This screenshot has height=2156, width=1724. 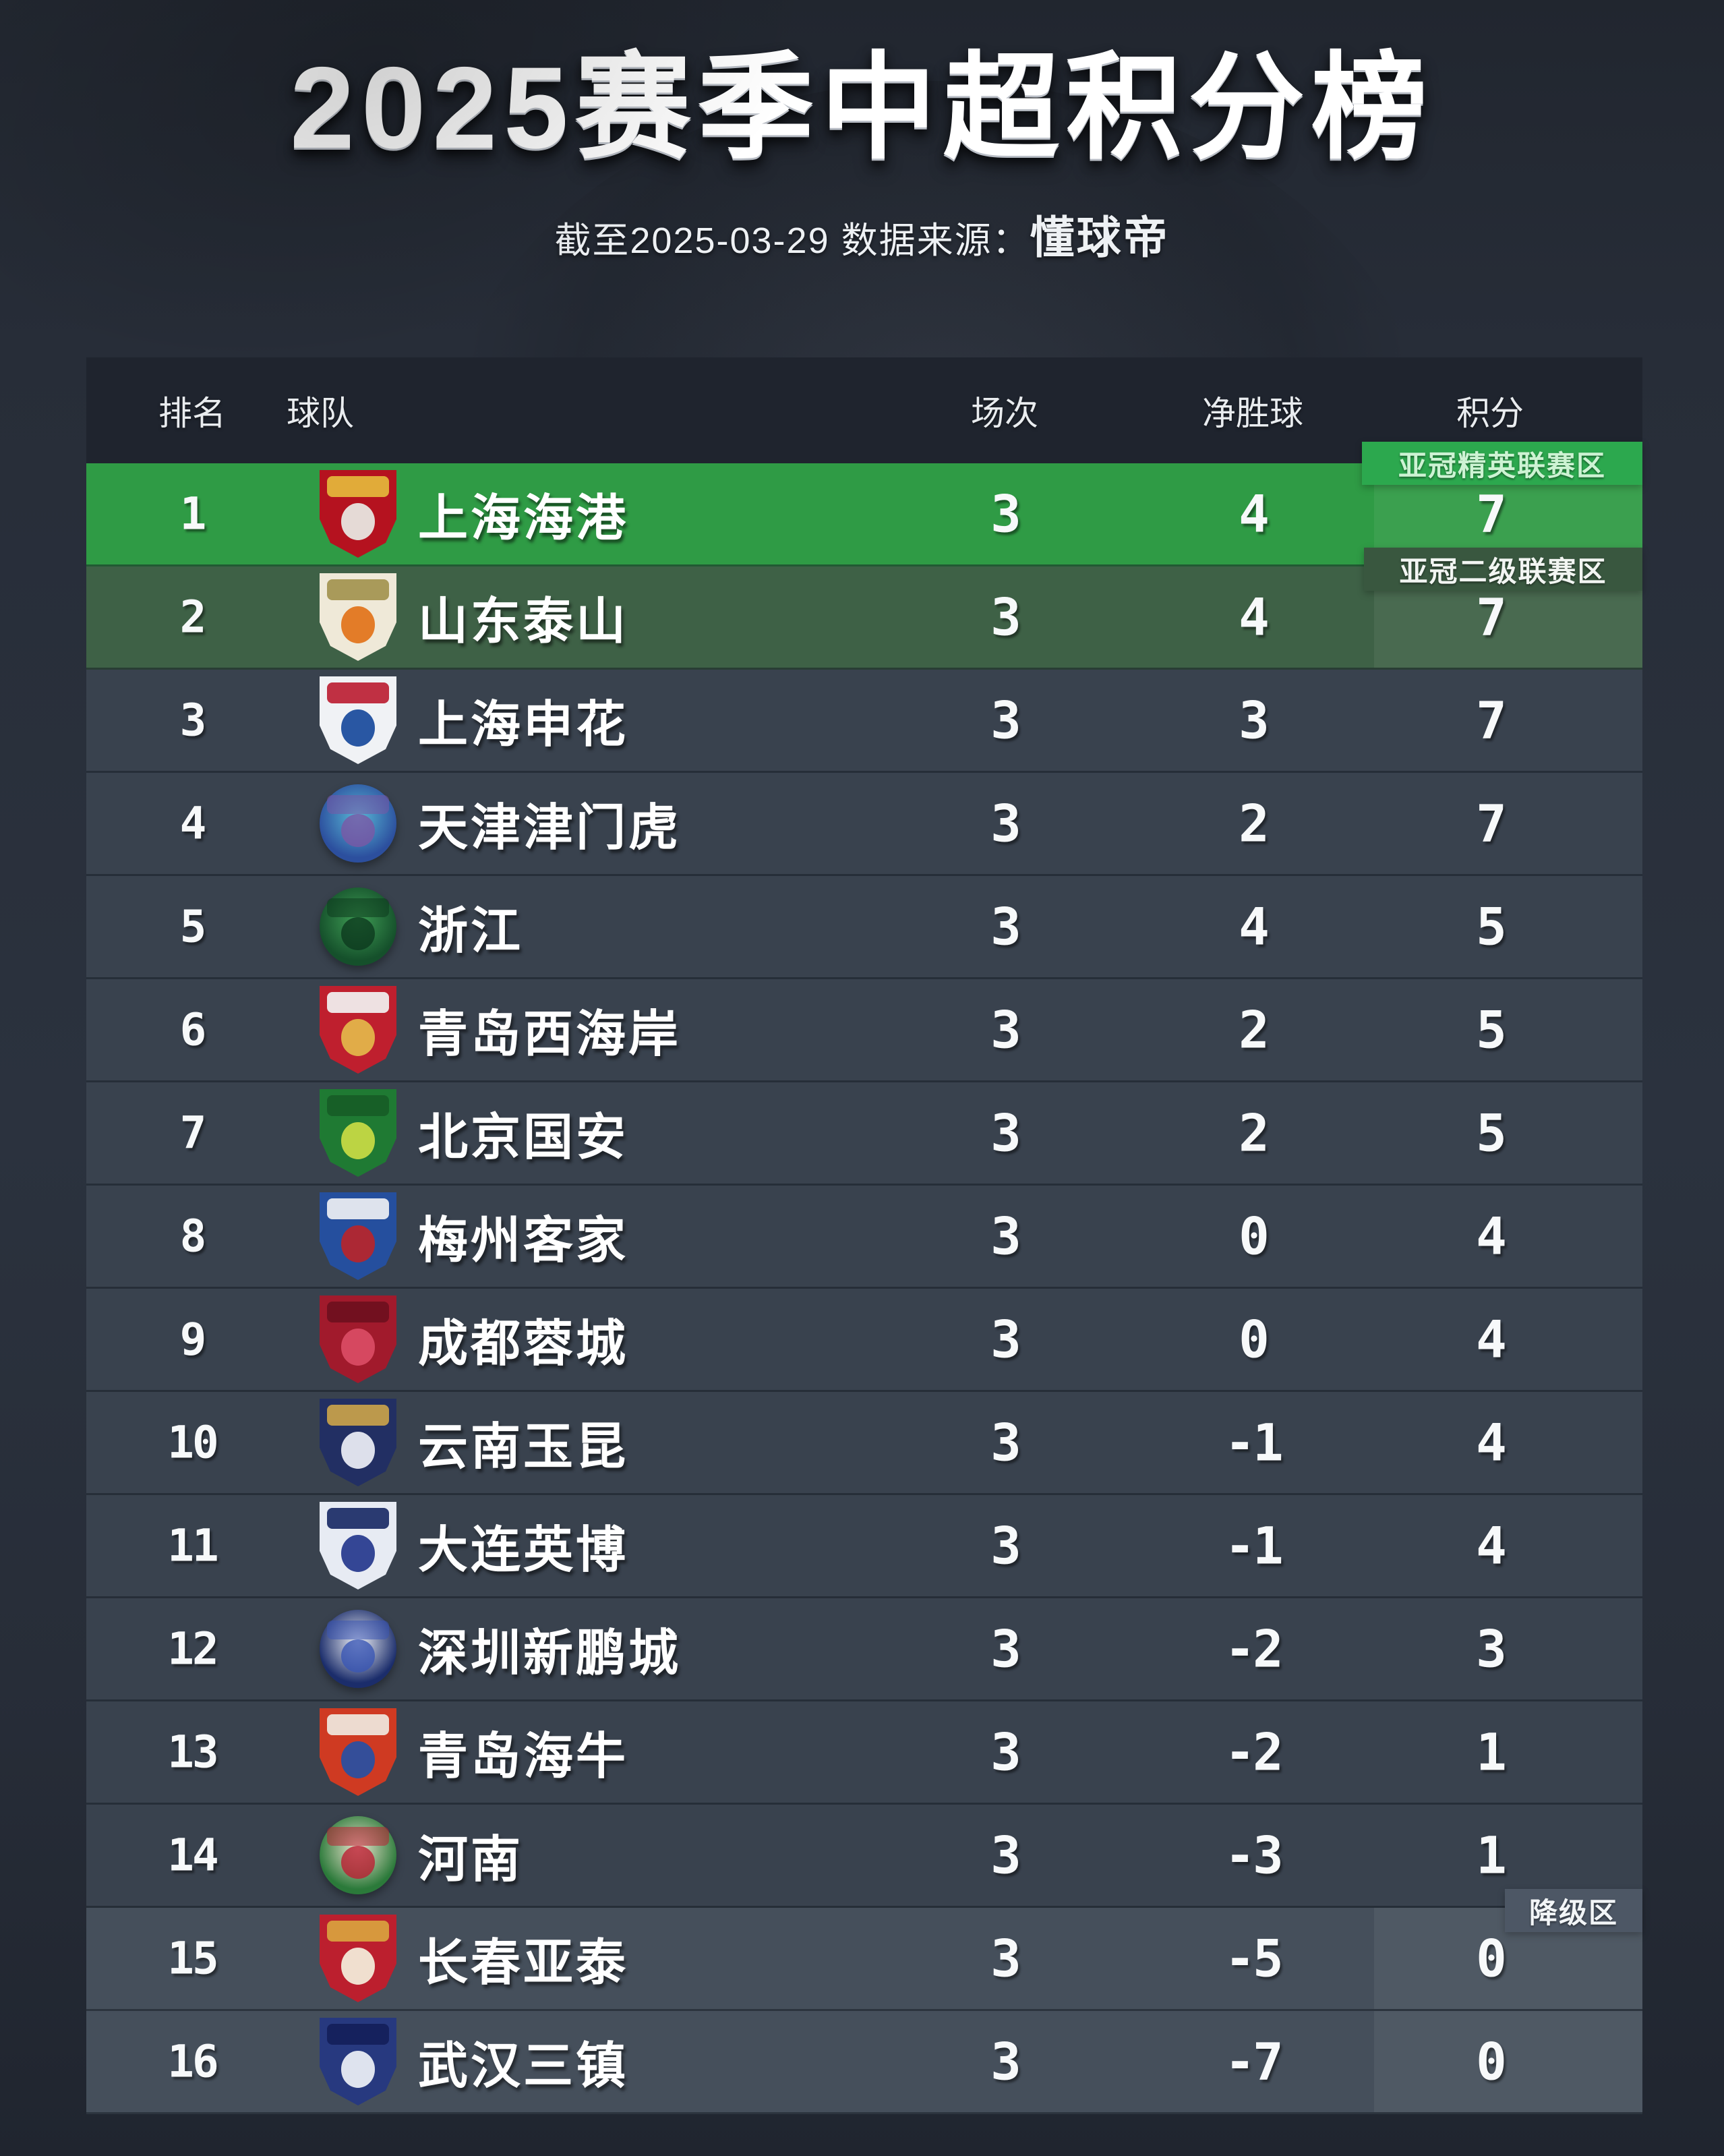 I want to click on page-subtitle: 截至2025-03-29 数据来源：懂球帝, so click(x=862, y=244).